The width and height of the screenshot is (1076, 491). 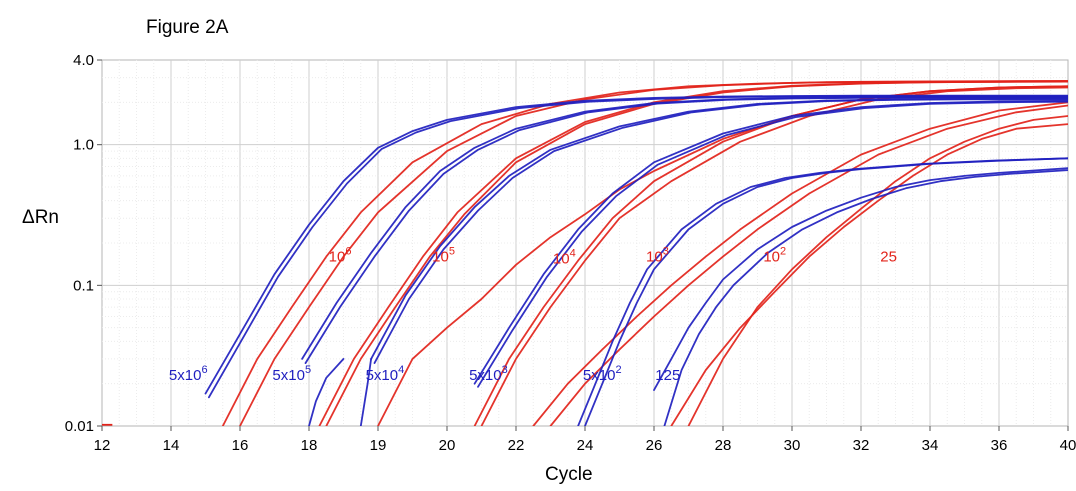 What do you see at coordinates (171, 445) in the screenshot?
I see `x-tick-label: 14` at bounding box center [171, 445].